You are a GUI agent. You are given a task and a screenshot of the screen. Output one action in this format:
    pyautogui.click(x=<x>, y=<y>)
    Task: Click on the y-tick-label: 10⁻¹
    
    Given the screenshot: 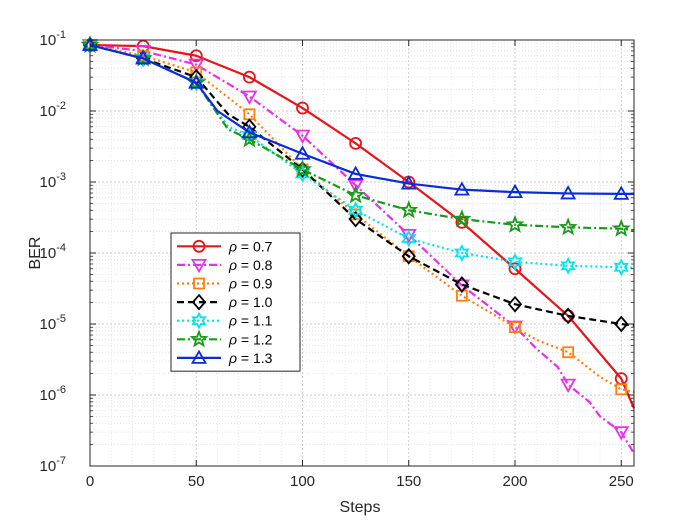 What is the action you would take?
    pyautogui.click(x=53, y=39)
    